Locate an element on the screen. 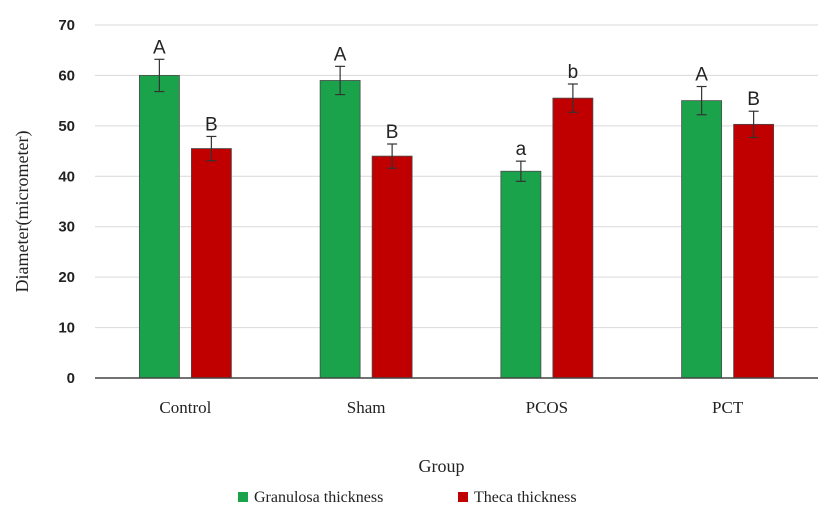  y-tick-label: 20 is located at coordinates (66, 277).